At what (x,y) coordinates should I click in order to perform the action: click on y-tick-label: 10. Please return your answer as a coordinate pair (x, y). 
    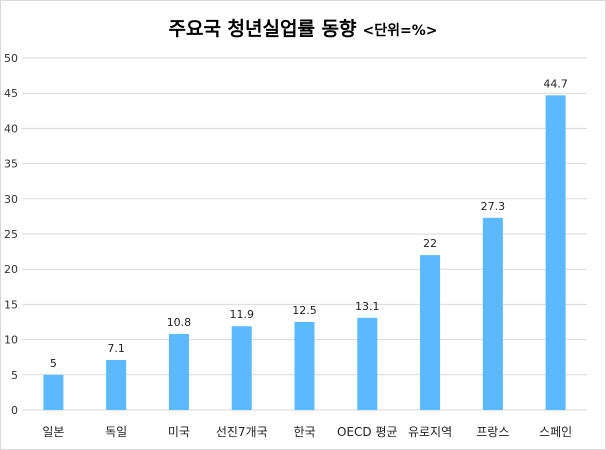
    Looking at the image, I should click on (11, 340).